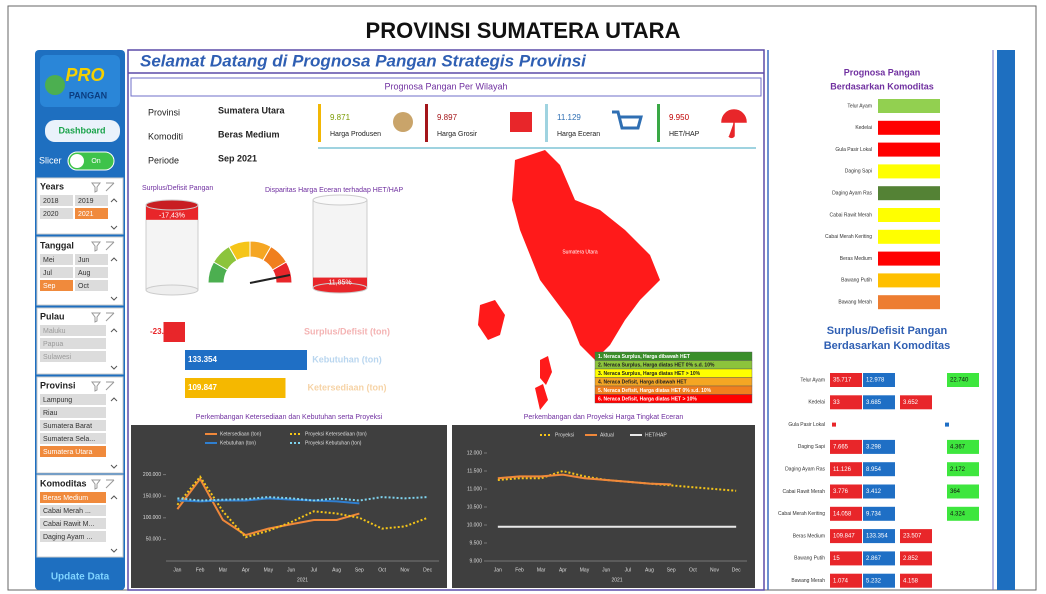  I want to click on balance-name: Surplus/Defisit (ton), so click(347, 331).